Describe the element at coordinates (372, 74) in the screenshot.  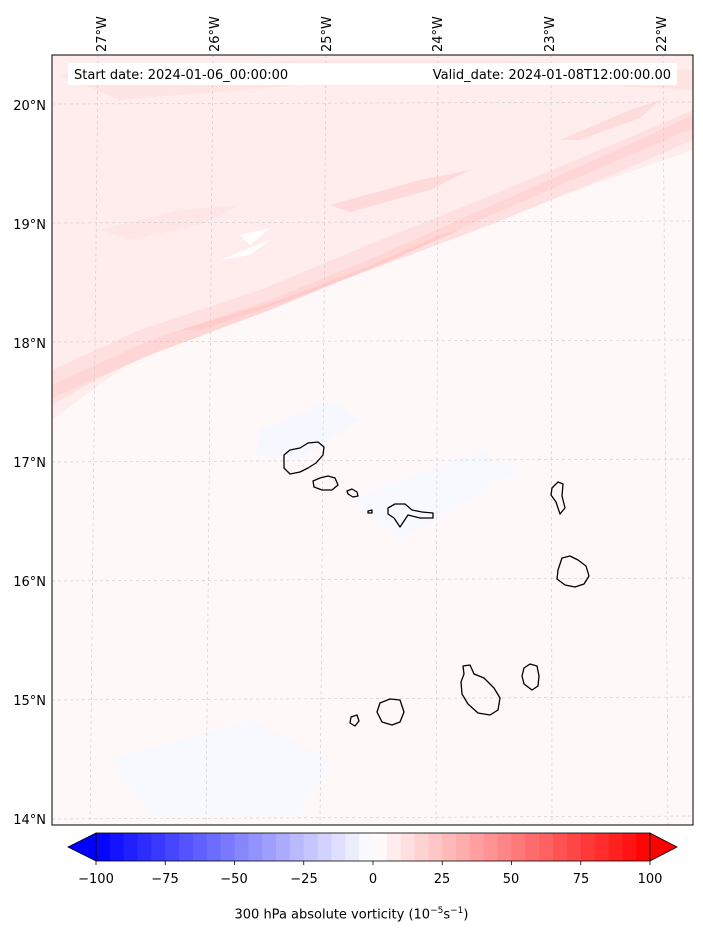
I see `info-box` at that location.